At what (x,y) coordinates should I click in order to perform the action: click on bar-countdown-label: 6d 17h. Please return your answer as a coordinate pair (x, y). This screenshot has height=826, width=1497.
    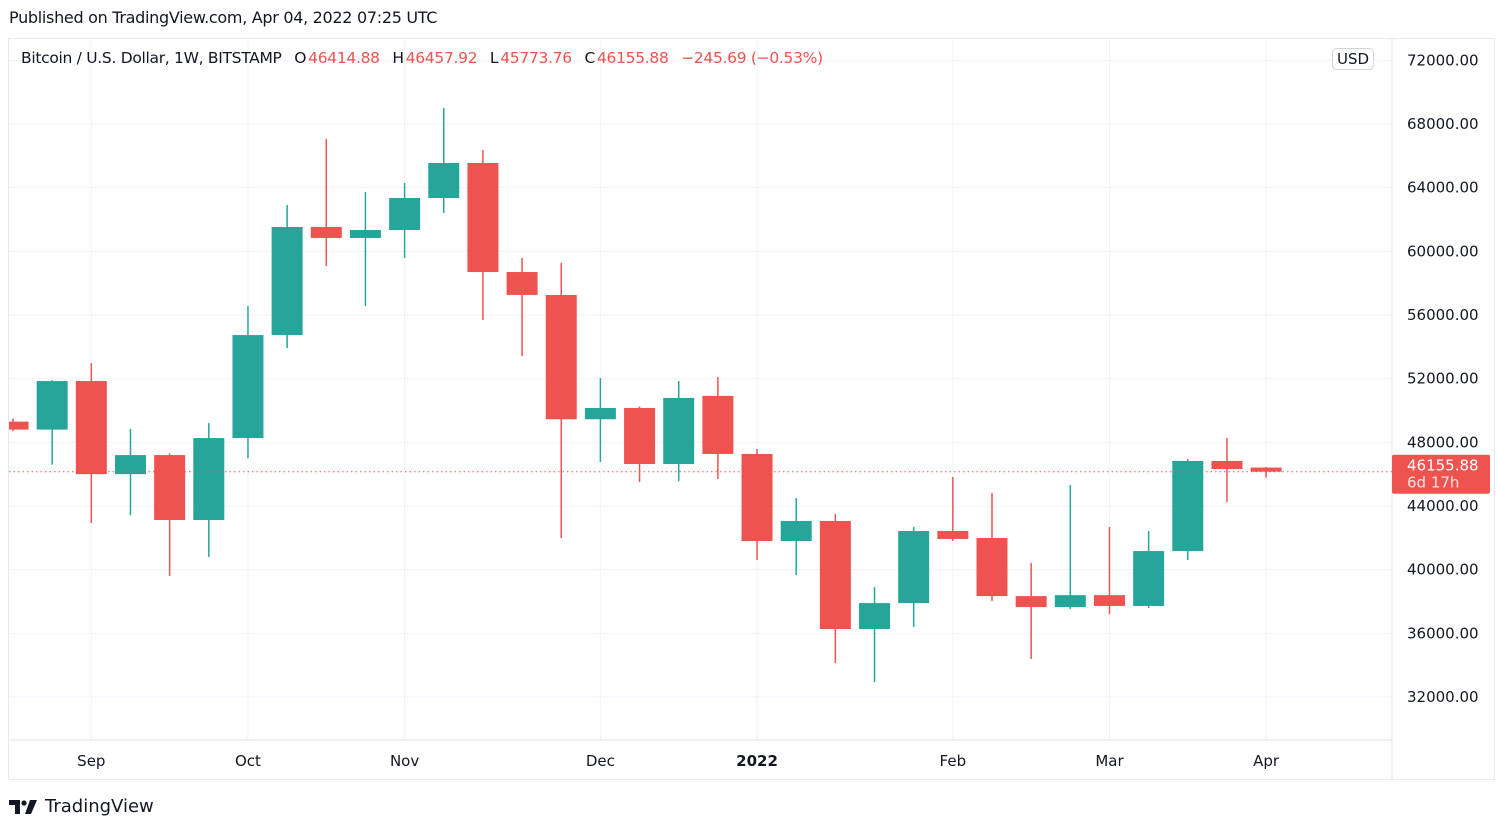
    Looking at the image, I should click on (1433, 483).